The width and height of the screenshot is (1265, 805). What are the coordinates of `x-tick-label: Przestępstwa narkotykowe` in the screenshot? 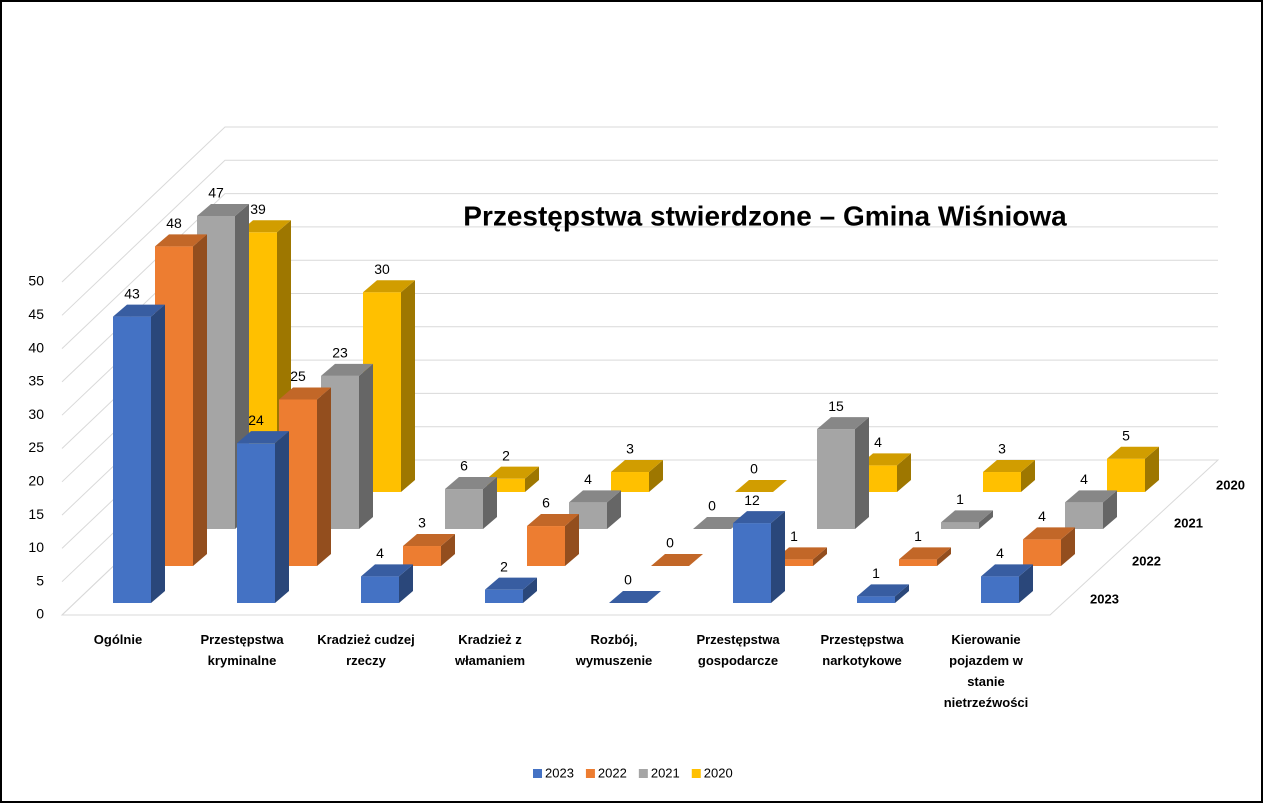 It's located at (862, 650).